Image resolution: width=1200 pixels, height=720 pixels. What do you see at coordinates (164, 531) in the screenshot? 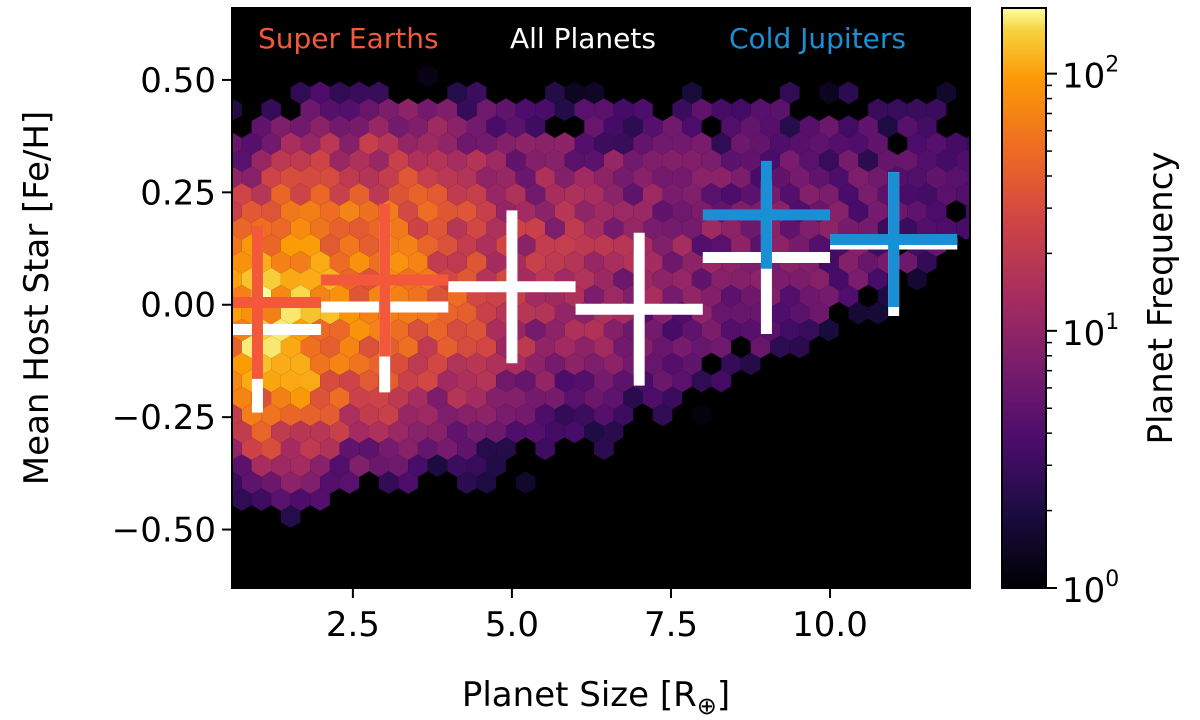
I see `y-tick-label: −0.50` at bounding box center [164, 531].